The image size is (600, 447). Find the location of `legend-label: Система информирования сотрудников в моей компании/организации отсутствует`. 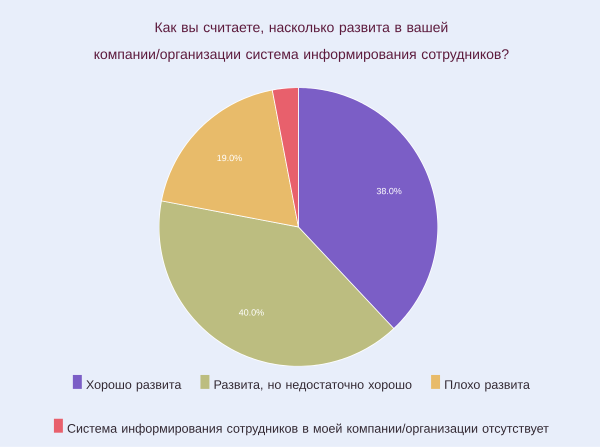

legend-label: Система информирования сотрудников в моей компании/организации отсутствует is located at coordinates (308, 429).